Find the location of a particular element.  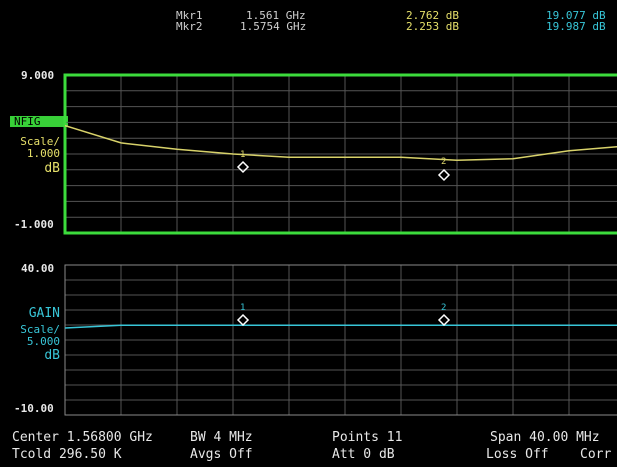

marker1-label: Mkr1 is located at coordinates (189, 15).